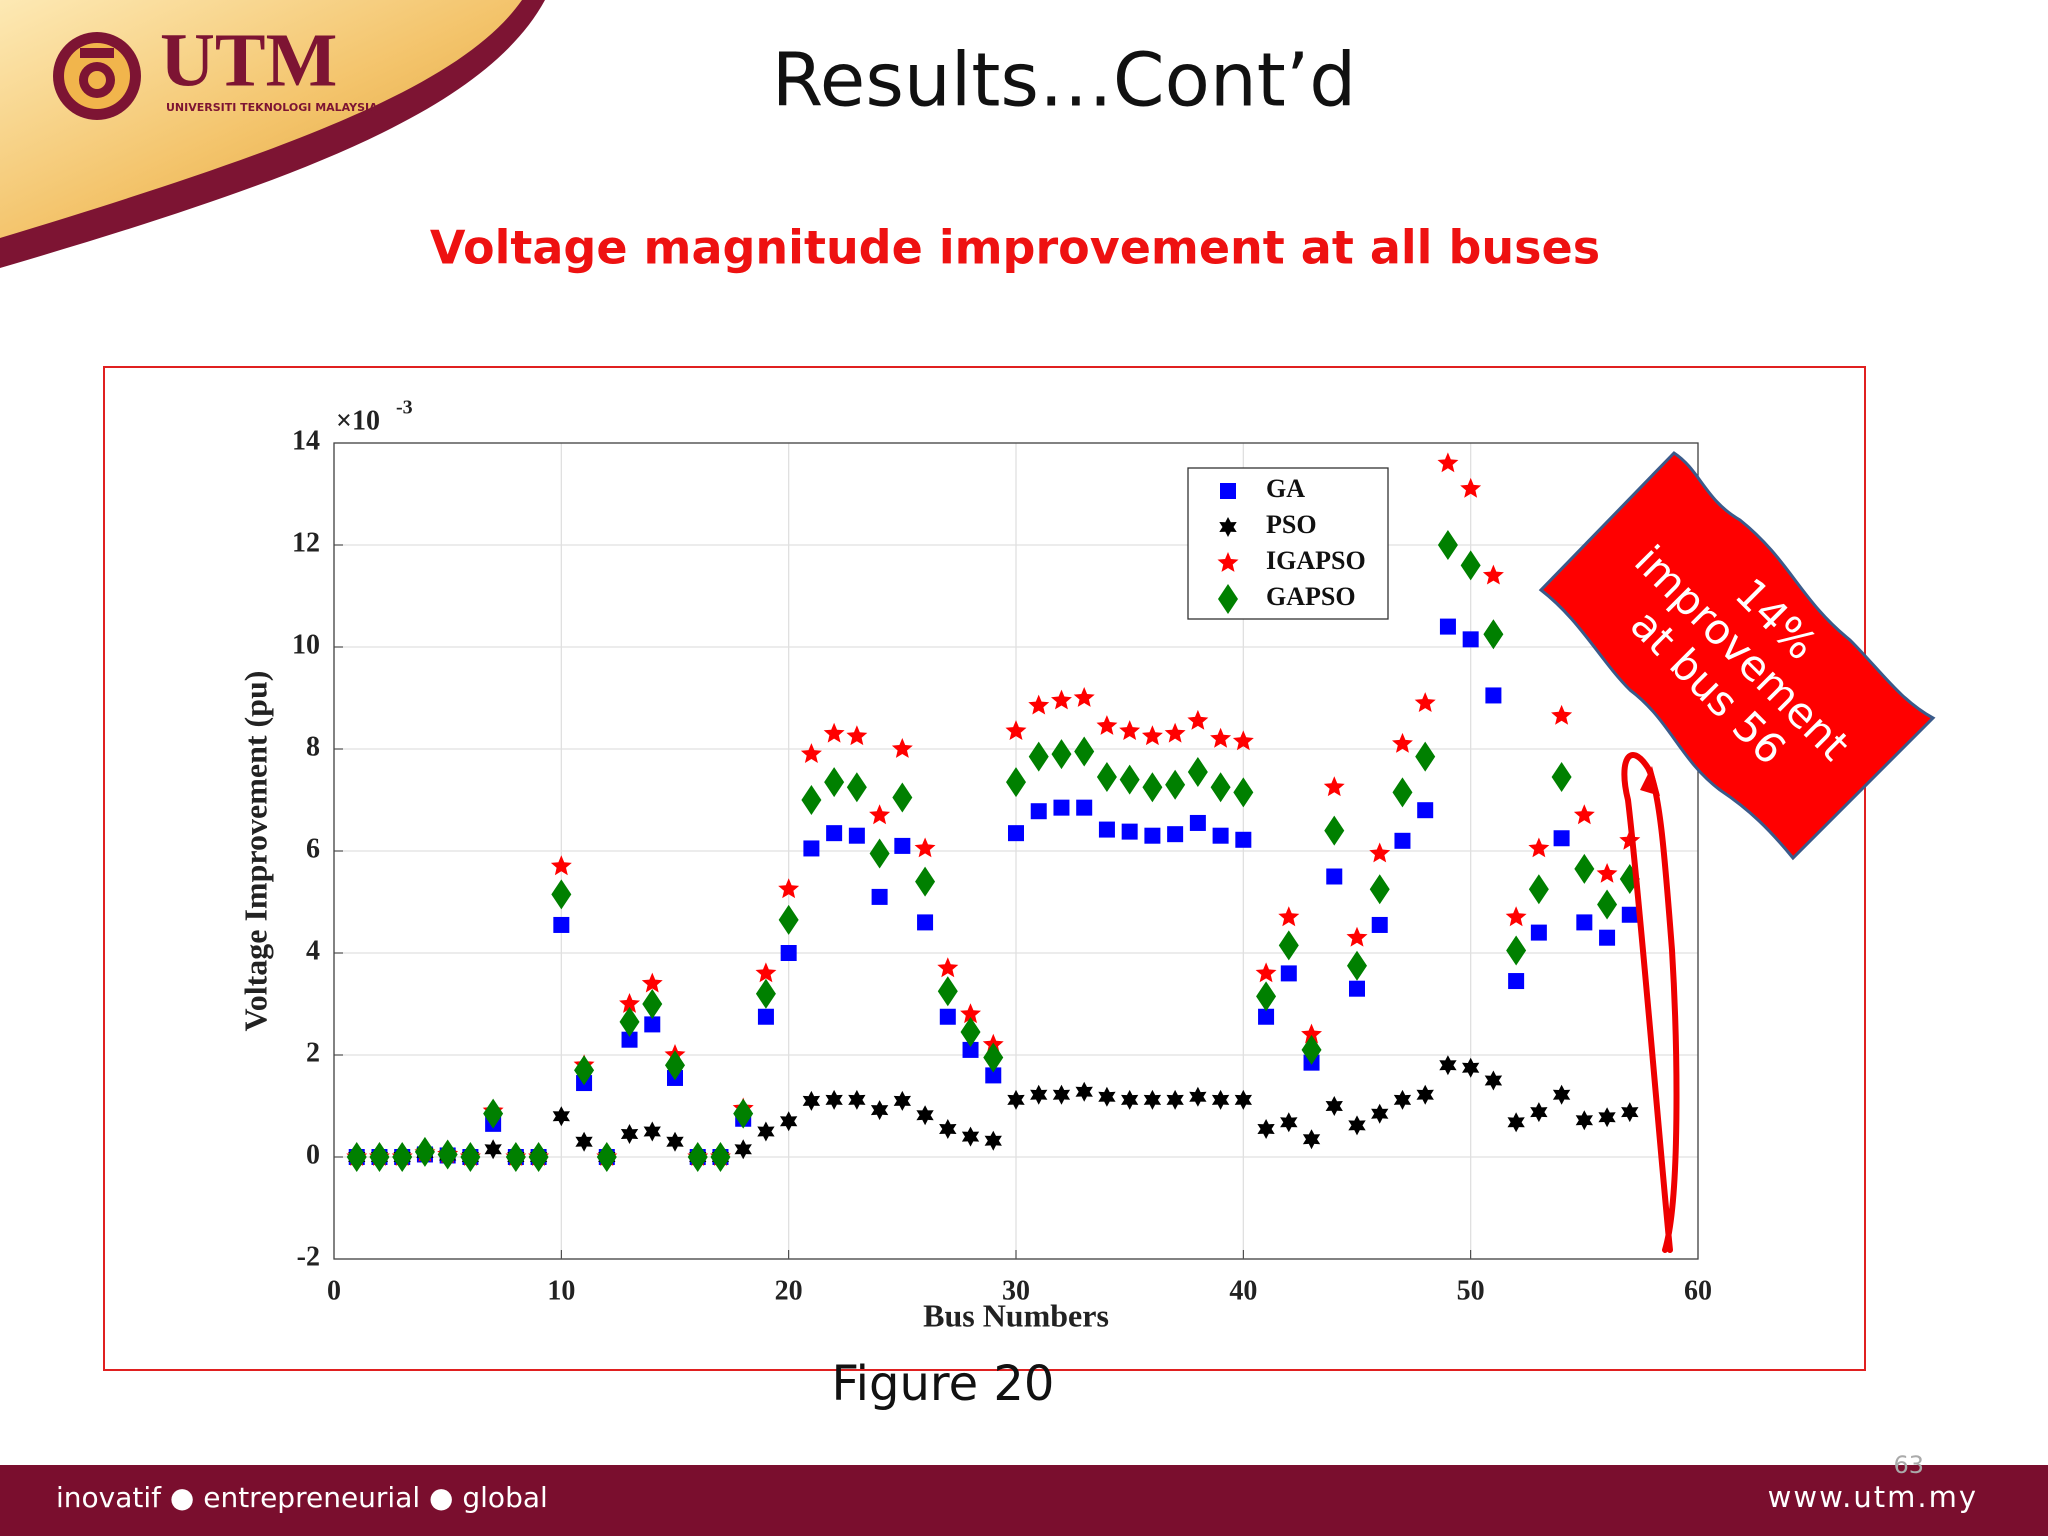 The width and height of the screenshot is (2048, 1540). I want to click on y-tick-label: 10, so click(306, 644).